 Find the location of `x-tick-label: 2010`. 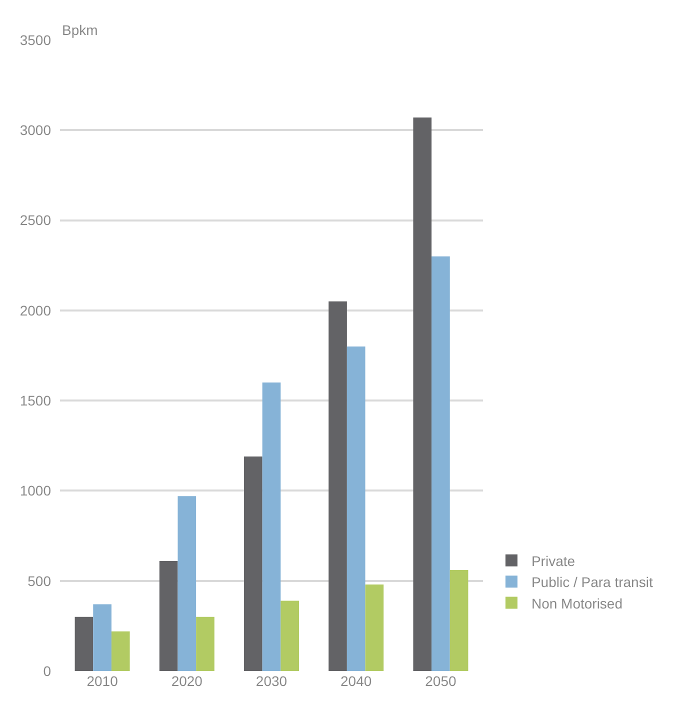

x-tick-label: 2010 is located at coordinates (102, 681).